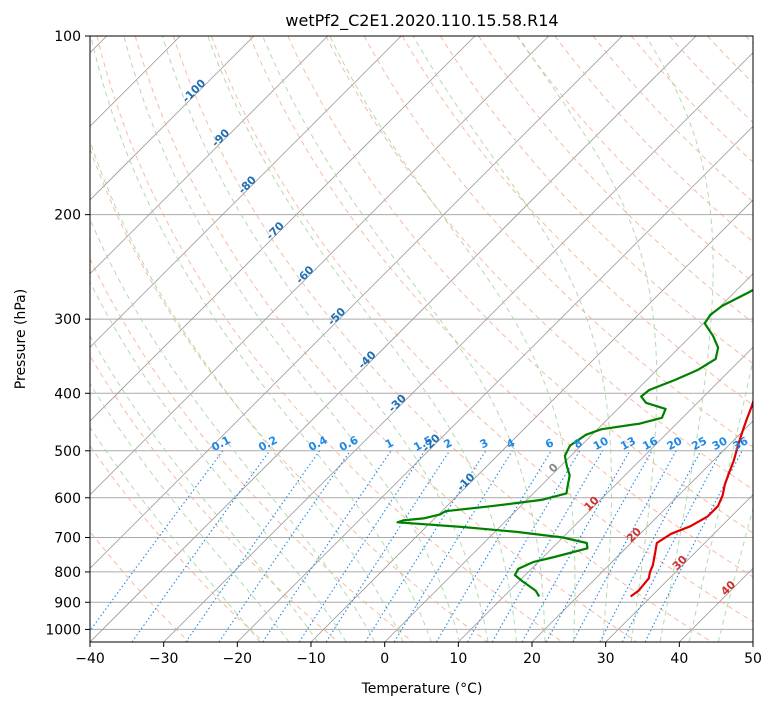 This screenshot has width=775, height=708. I want to click on x-tick-label: 20, so click(532, 659).